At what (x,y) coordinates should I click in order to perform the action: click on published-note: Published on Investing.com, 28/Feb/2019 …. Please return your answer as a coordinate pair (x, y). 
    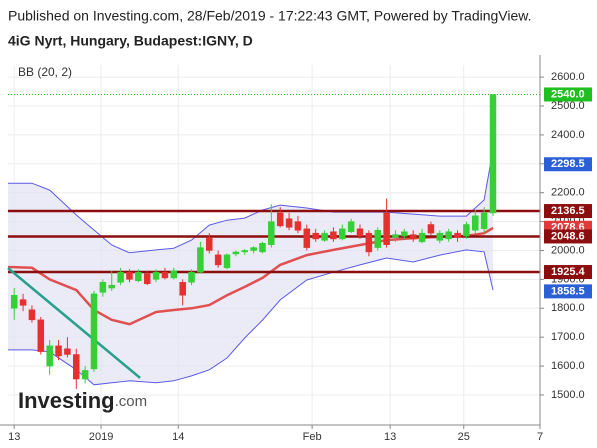
    Looking at the image, I should click on (270, 16).